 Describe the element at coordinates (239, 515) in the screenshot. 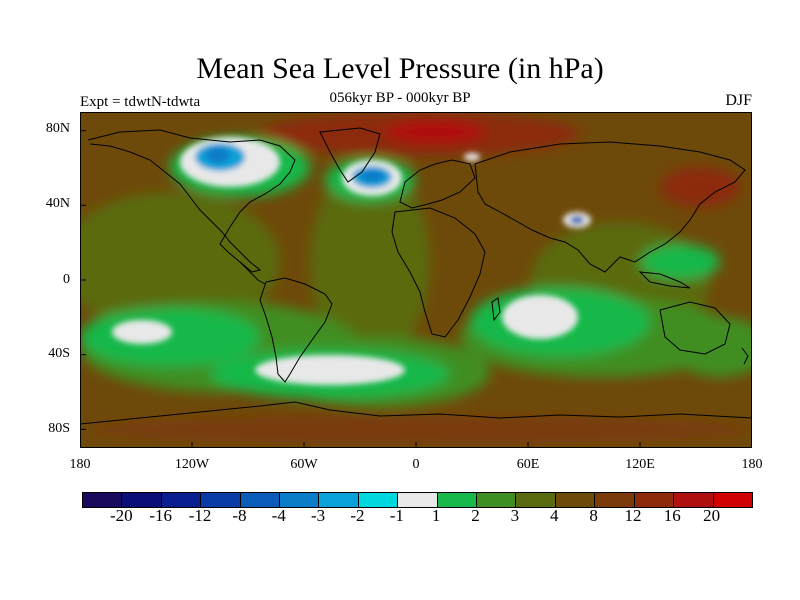

I see `colorbar-level-label: -8` at that location.